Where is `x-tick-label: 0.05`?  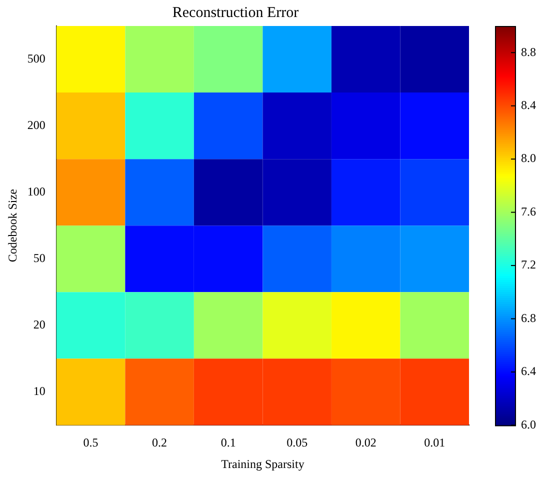
x-tick-label: 0.05 is located at coordinates (297, 443).